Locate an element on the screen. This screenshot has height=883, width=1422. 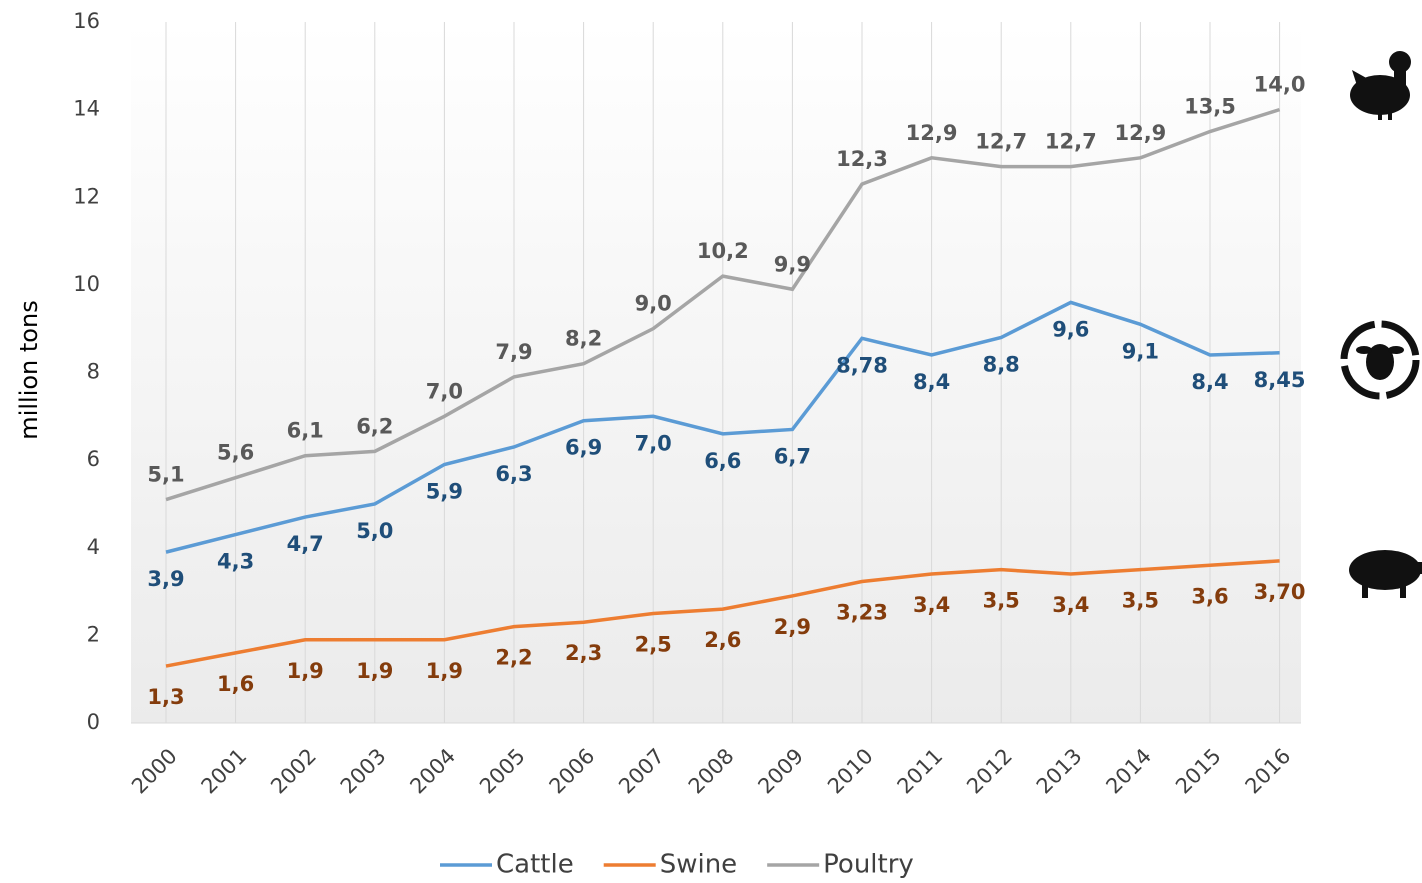
y-tick-label: 8 is located at coordinates (93, 372).